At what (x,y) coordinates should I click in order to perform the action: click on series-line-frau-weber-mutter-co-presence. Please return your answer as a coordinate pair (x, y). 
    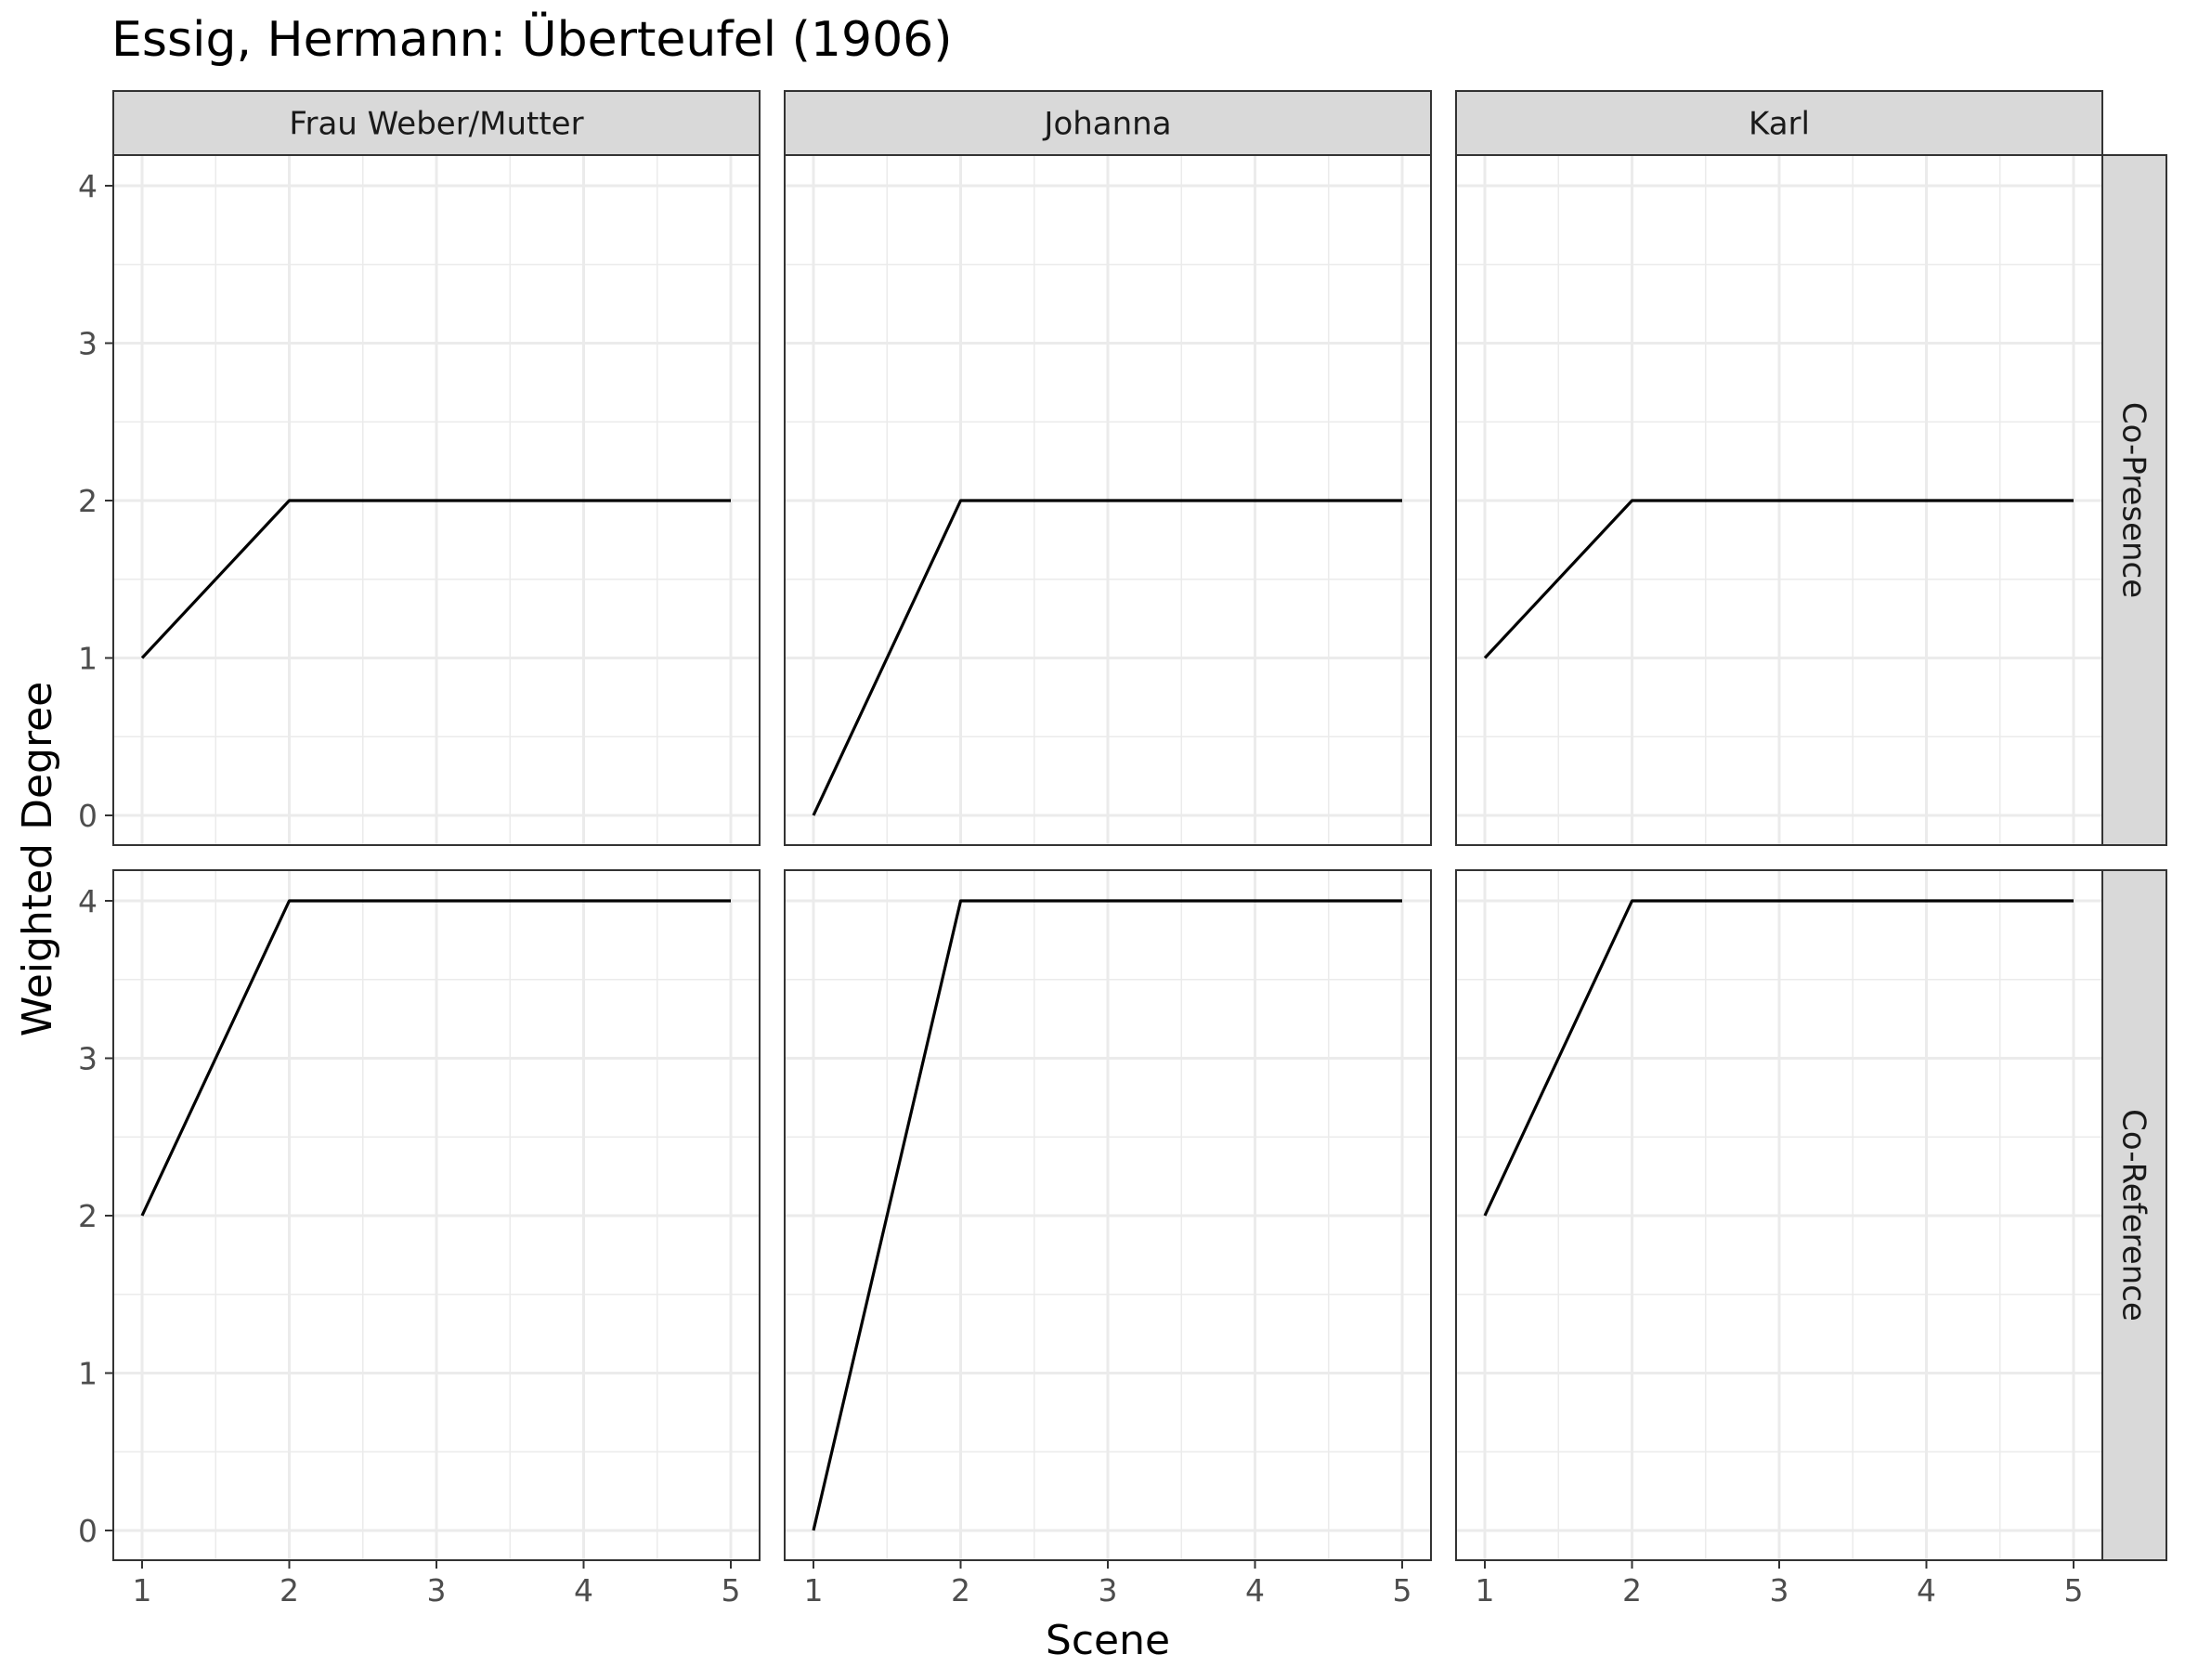
    Looking at the image, I should click on (435, 579).